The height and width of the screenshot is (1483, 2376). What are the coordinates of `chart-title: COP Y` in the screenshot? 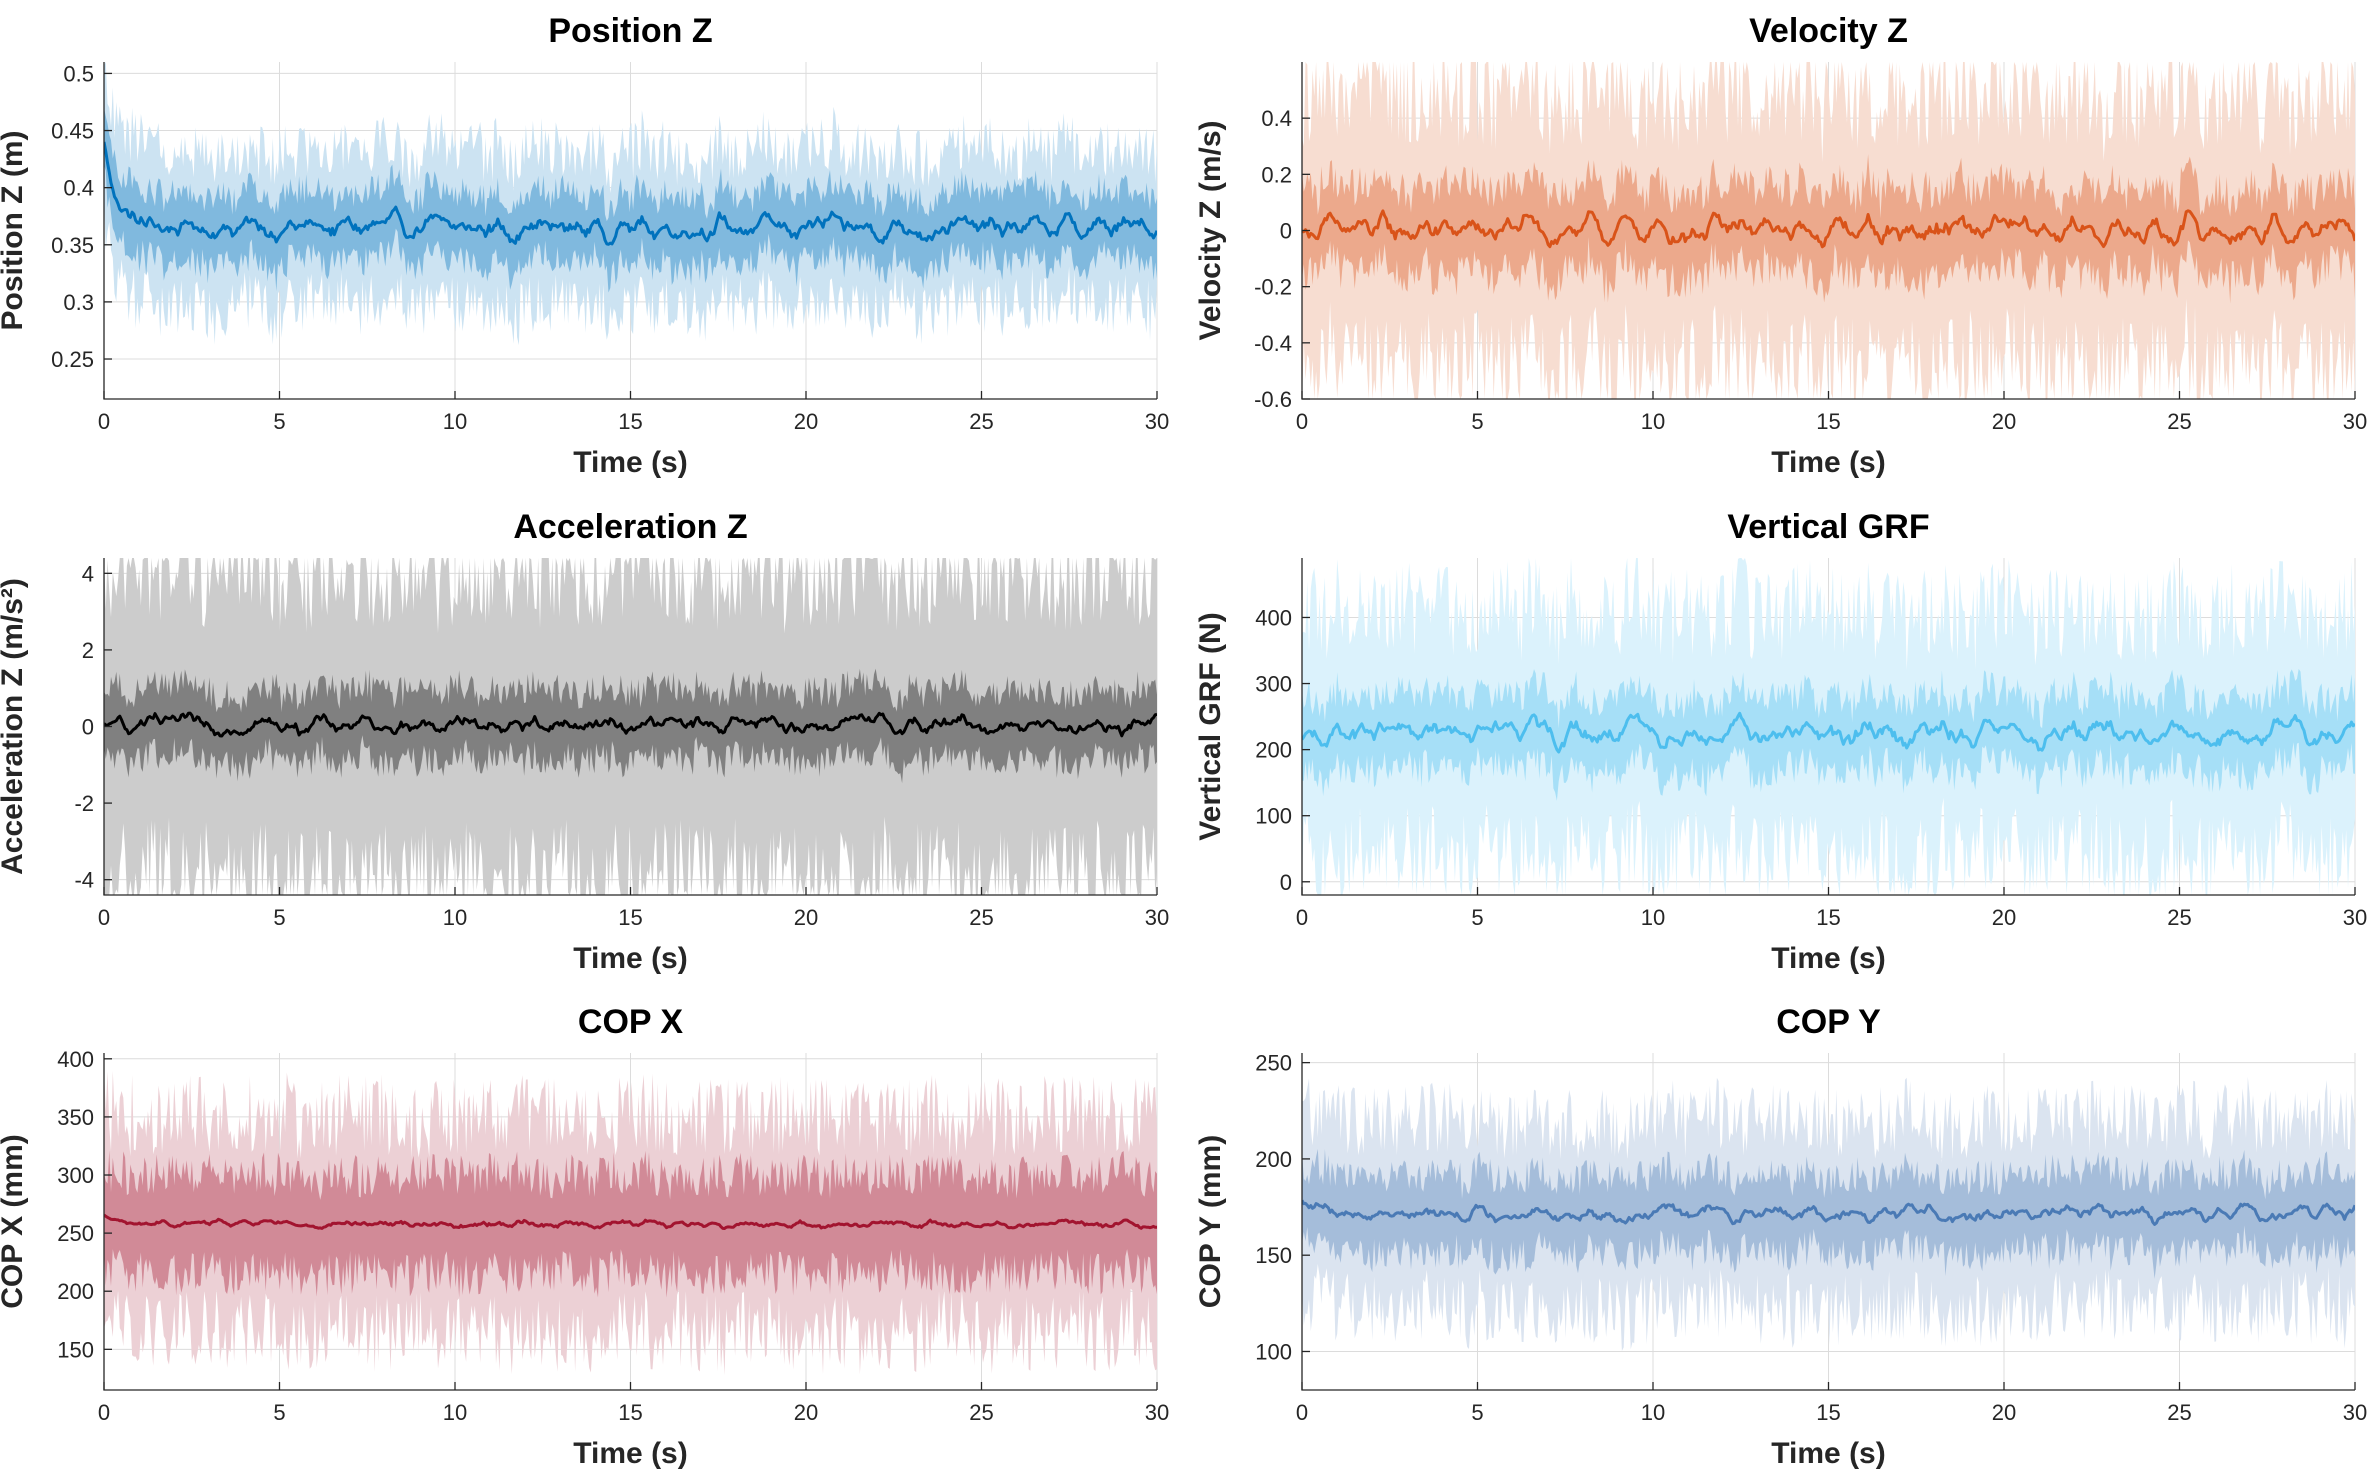 It's located at (1828, 1022).